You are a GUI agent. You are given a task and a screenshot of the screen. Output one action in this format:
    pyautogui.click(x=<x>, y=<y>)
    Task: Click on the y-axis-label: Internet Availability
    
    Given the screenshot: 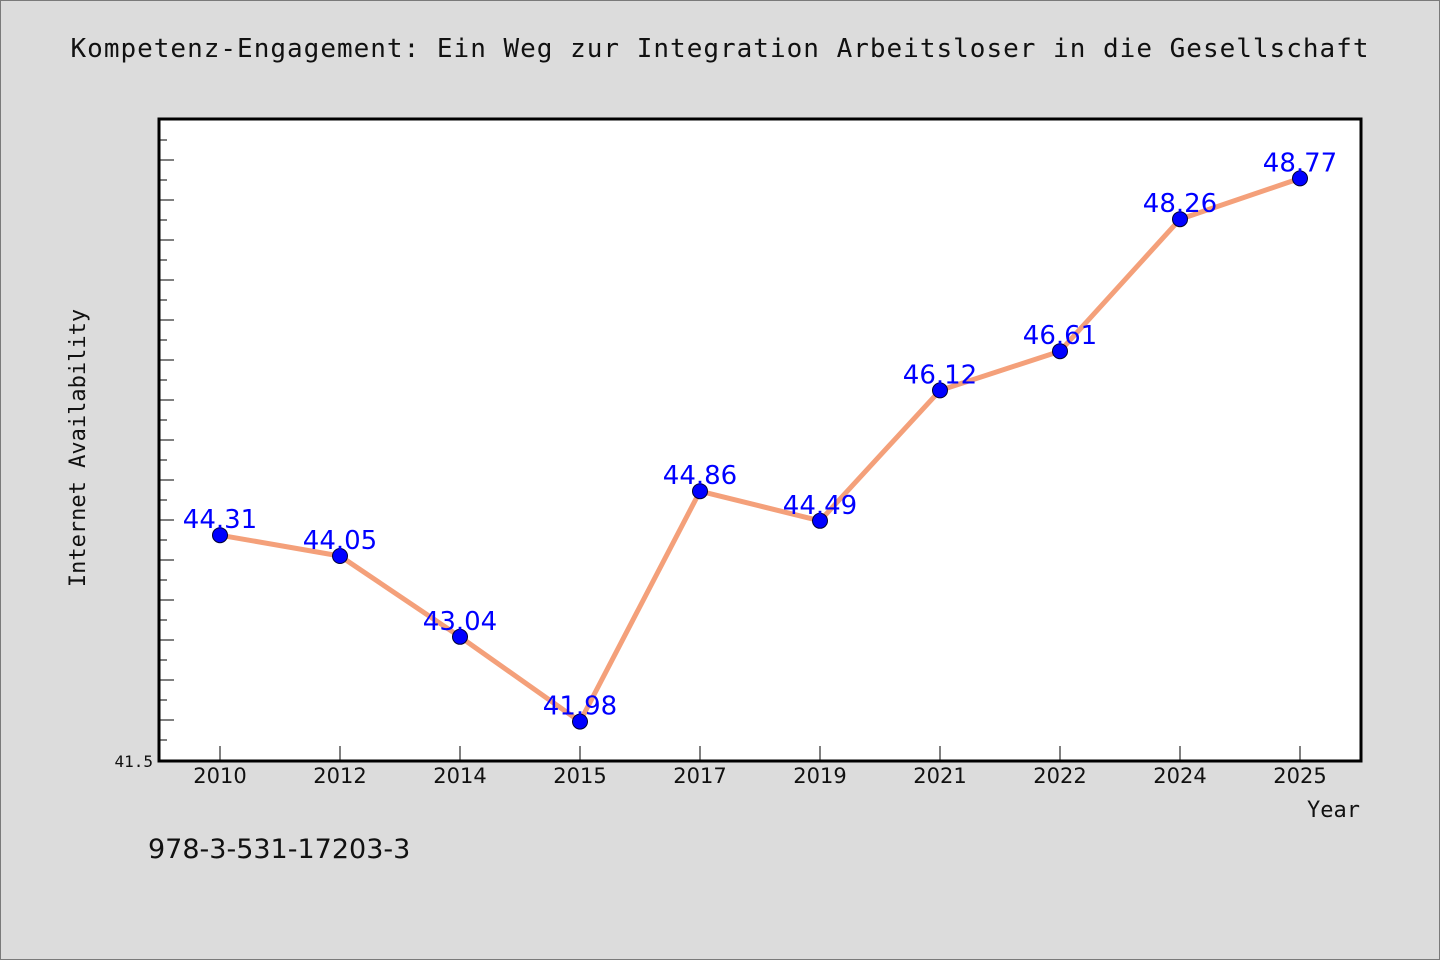 What is the action you would take?
    pyautogui.click(x=78, y=448)
    